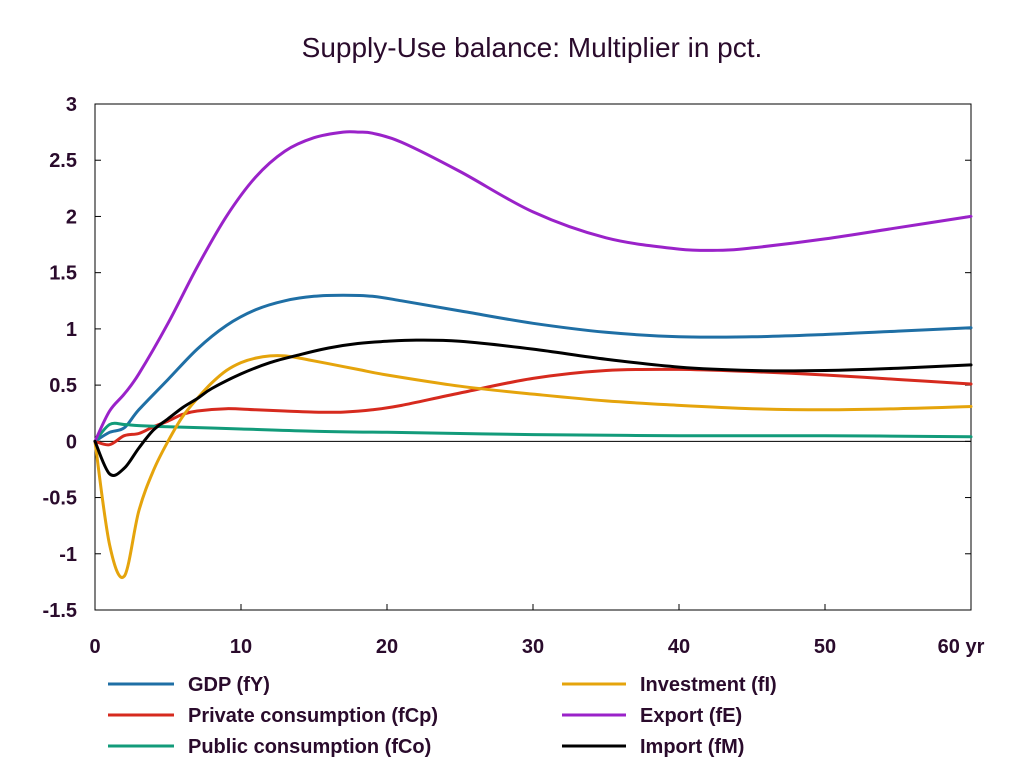 This screenshot has width=1024, height=778. What do you see at coordinates (71, 330) in the screenshot?
I see `y-tick-label: 1` at bounding box center [71, 330].